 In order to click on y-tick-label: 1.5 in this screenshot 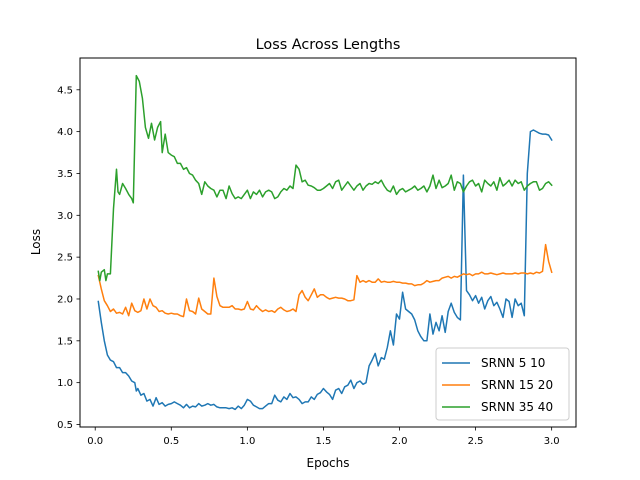, I will do `click(65, 341)`.